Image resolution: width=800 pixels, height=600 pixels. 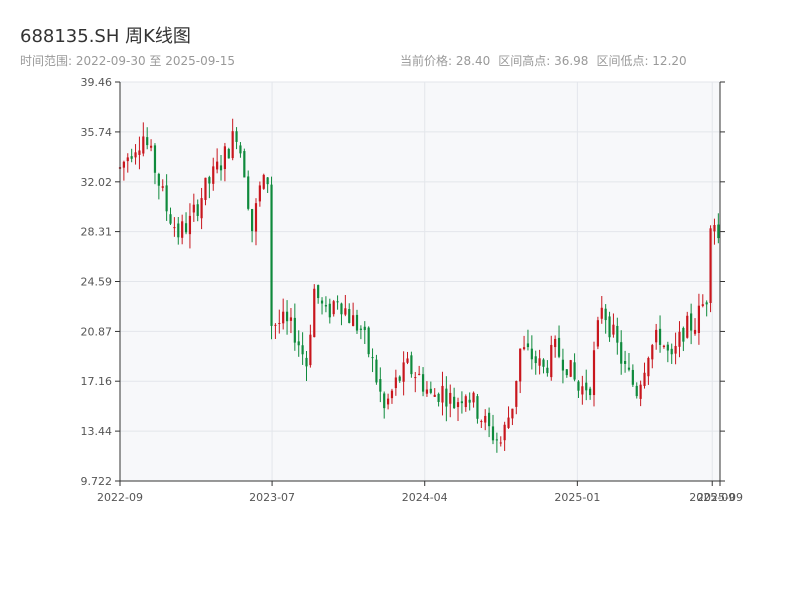 I want to click on y-tick-label: 35.74, so click(x=97, y=132).